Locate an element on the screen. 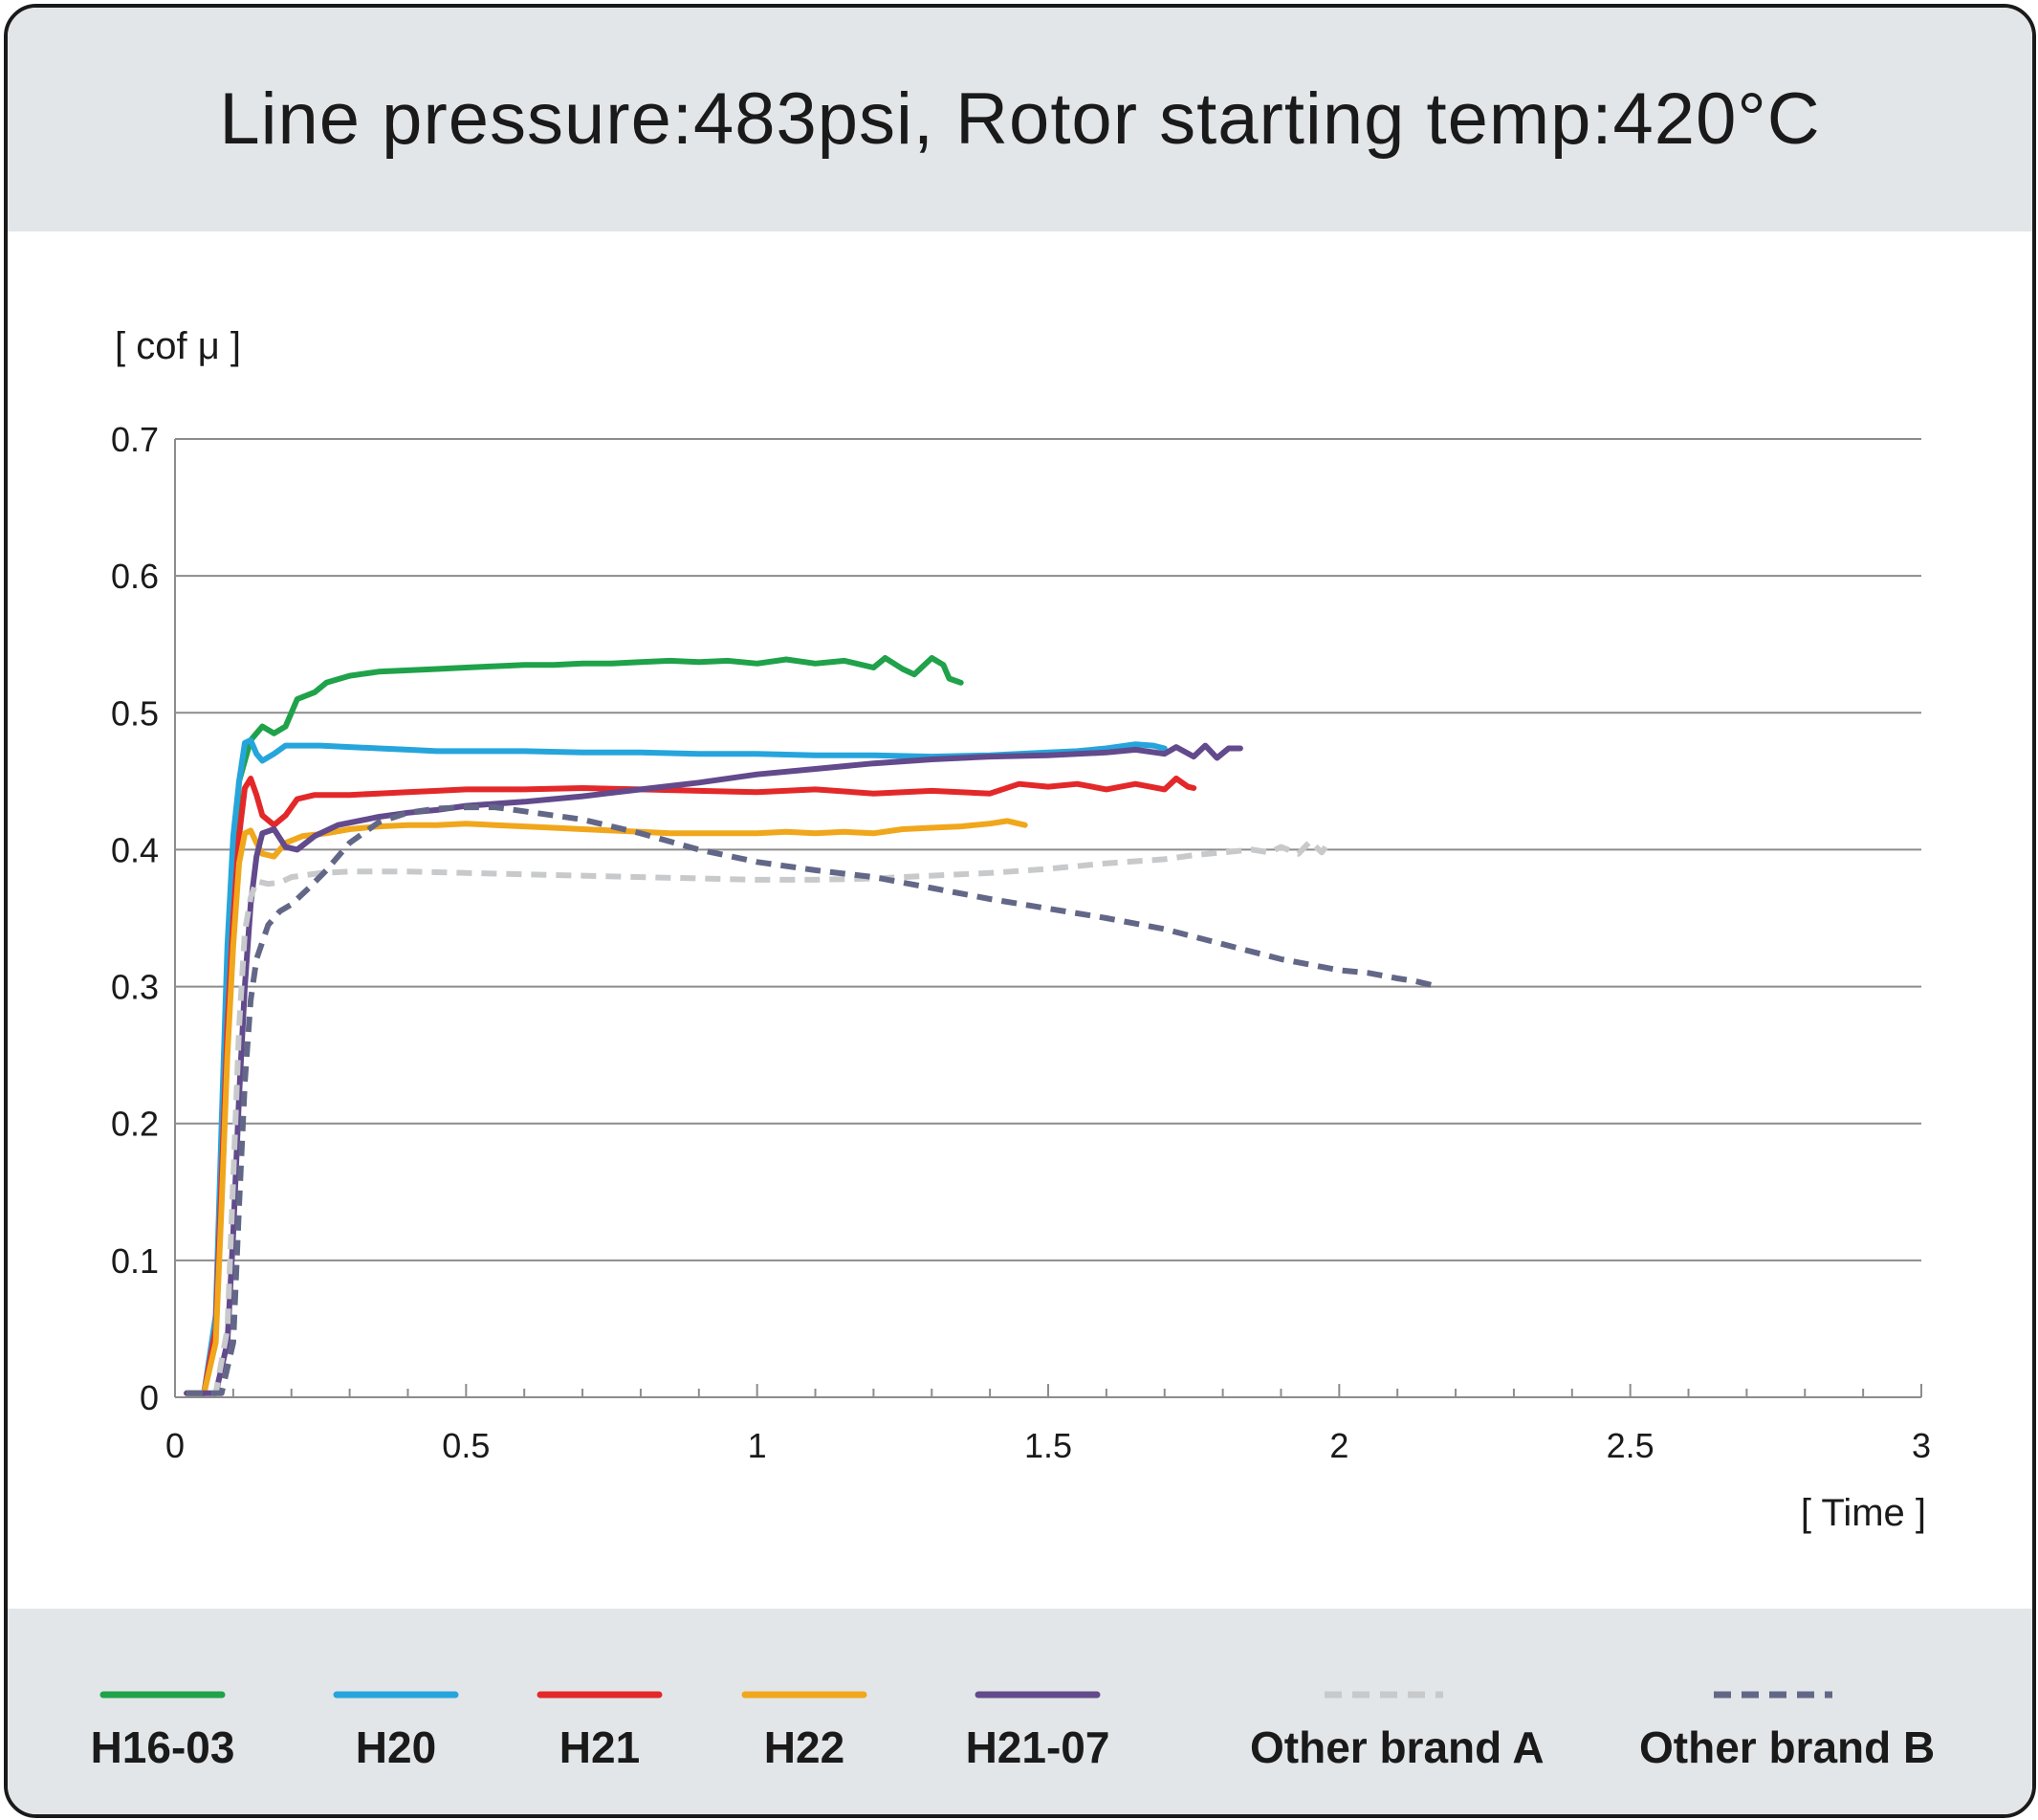  legend-swatch-other-brand-a is located at coordinates (1384, 1695).